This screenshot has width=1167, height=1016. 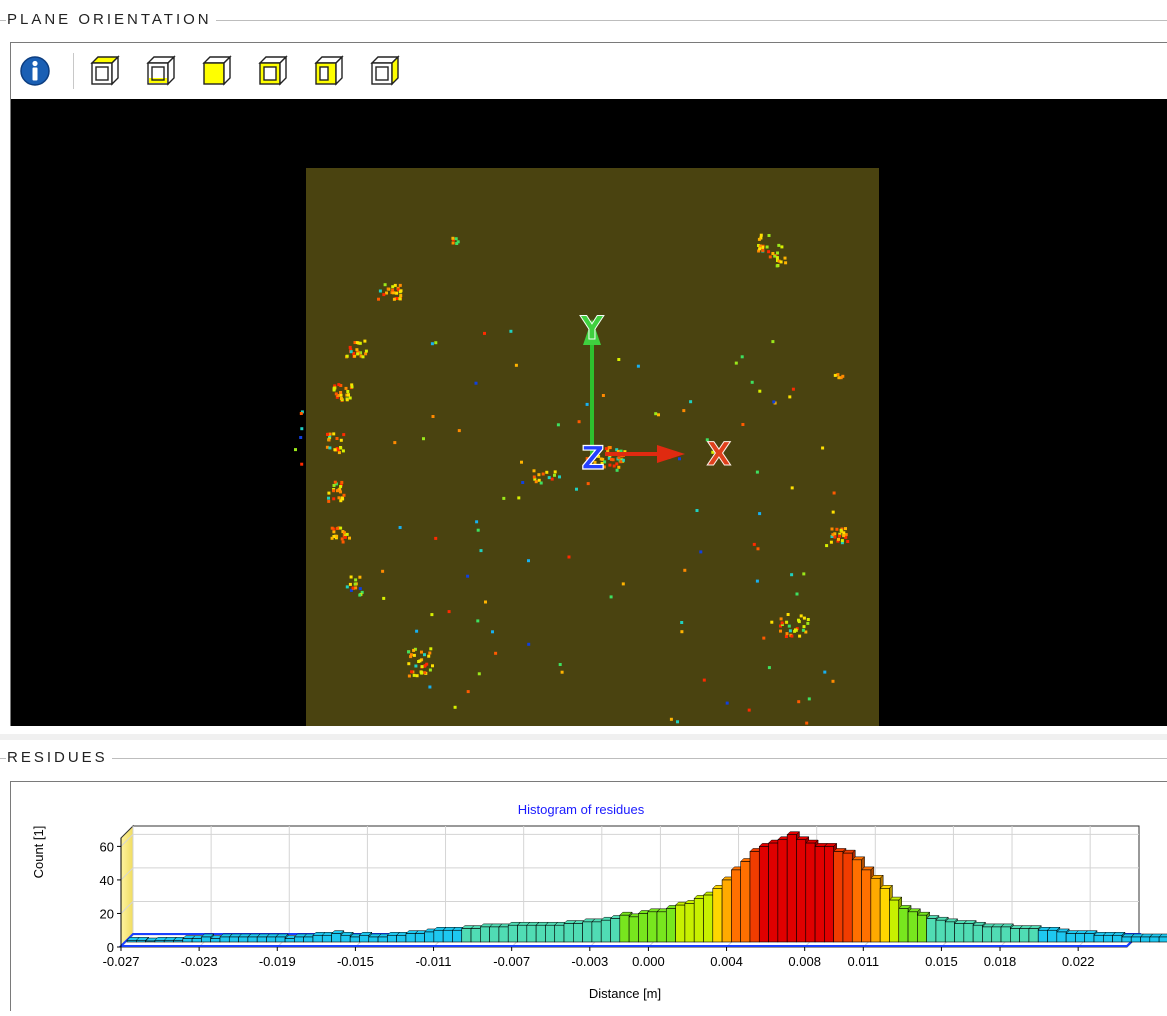 I want to click on x-tick-label: 0.011, so click(x=864, y=961).